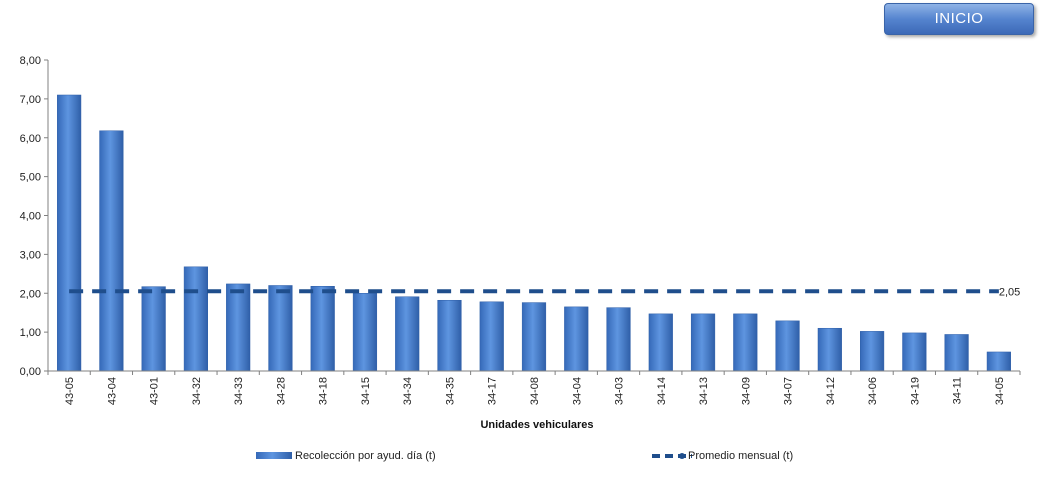 The width and height of the screenshot is (1041, 490). Describe the element at coordinates (324, 391) in the screenshot. I see `x-tick-label: 34-18` at that location.